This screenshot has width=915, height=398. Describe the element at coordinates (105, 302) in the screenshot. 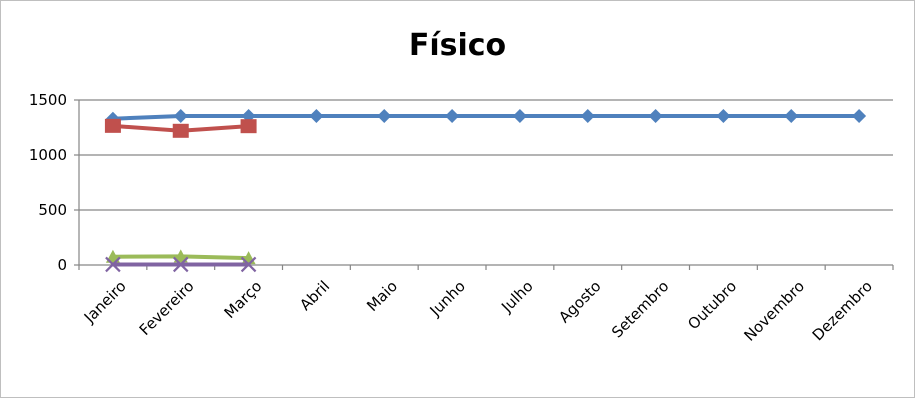

I see `x-tick-label: Janeiro` at that location.